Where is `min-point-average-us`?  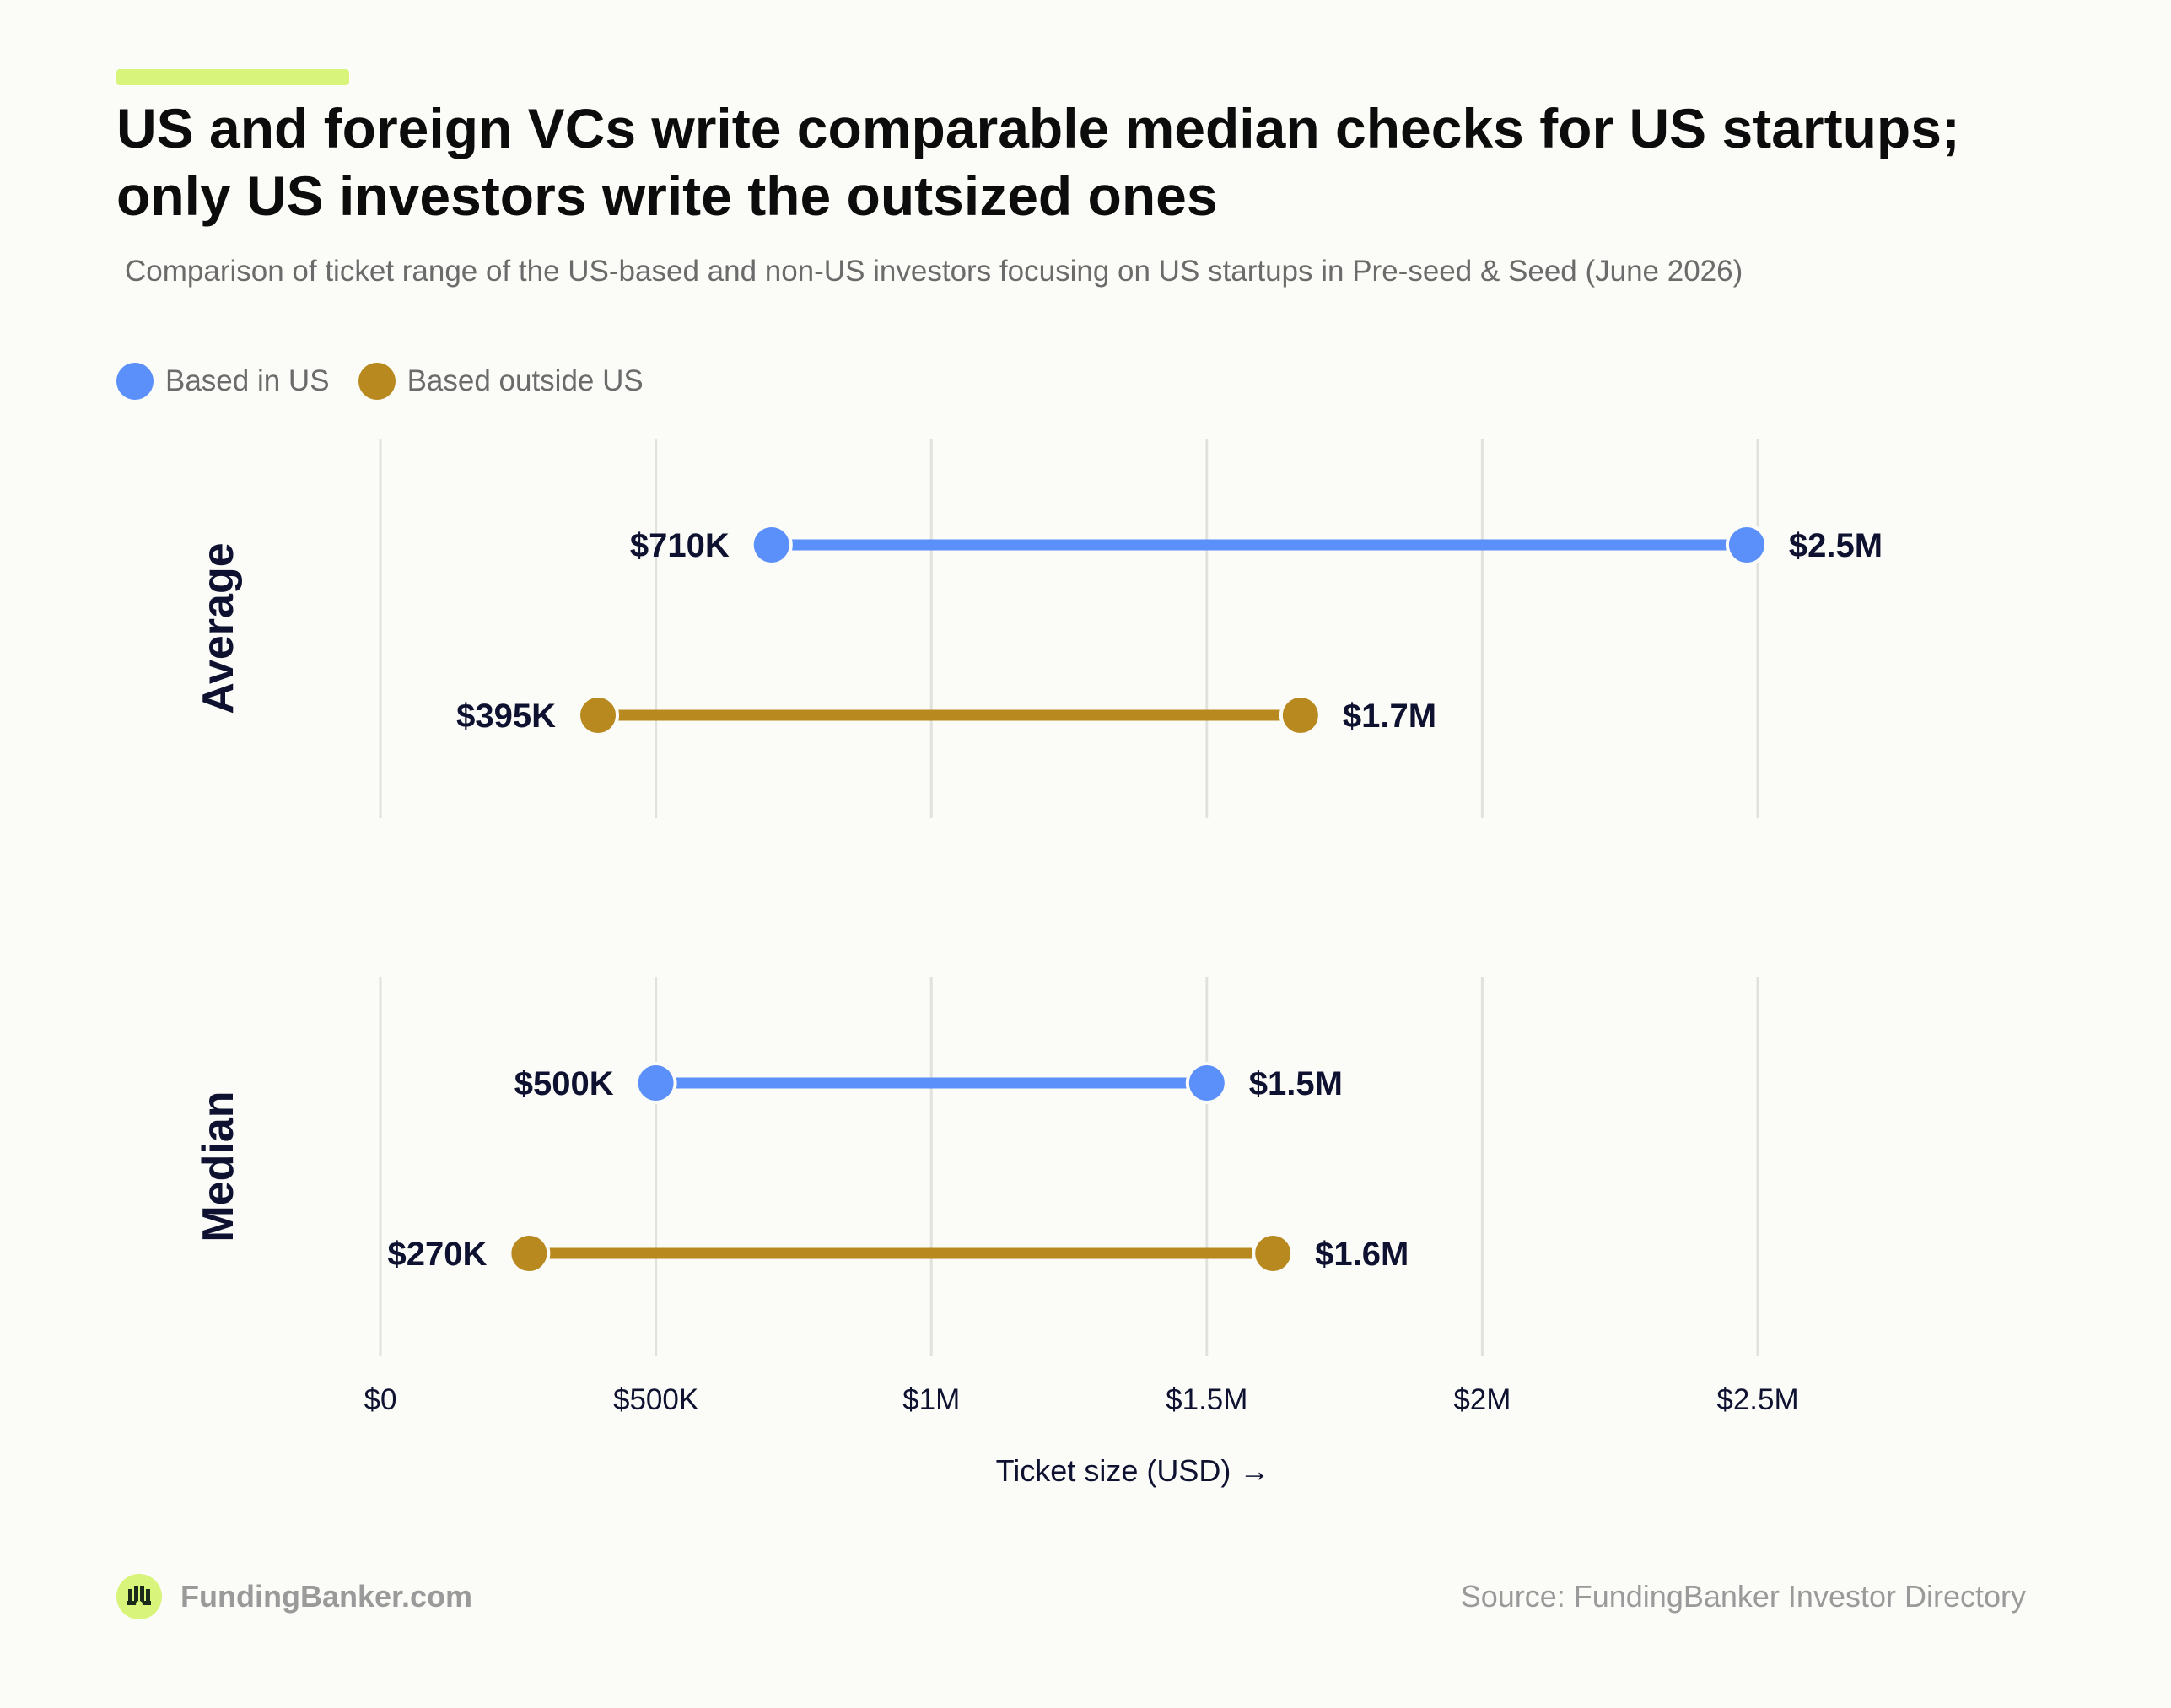
min-point-average-us is located at coordinates (771, 545).